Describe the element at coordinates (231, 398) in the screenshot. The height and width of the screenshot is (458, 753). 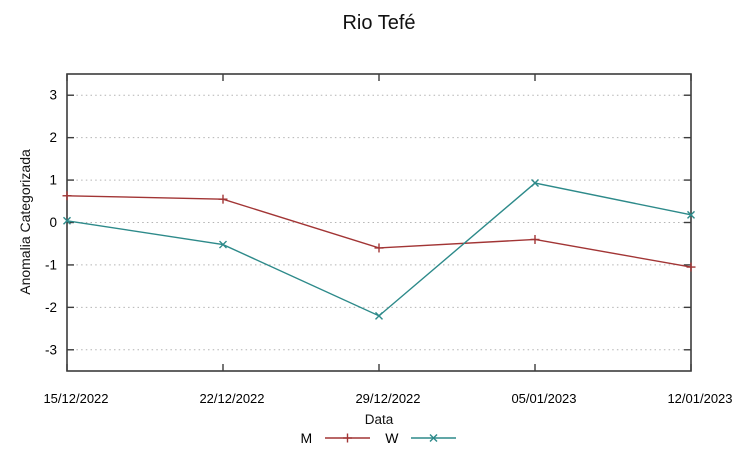
I see `x-tick-label: 22/12/2022` at that location.